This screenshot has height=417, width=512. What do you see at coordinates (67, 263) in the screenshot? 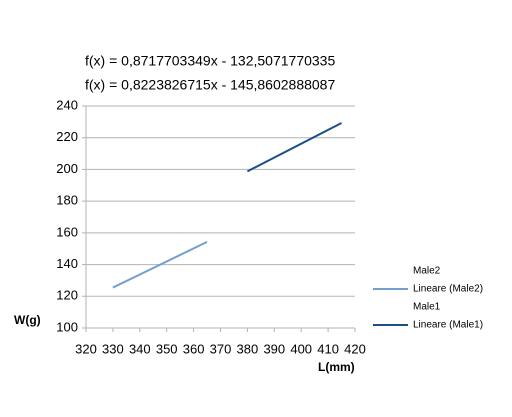
I see `y-tick-label: 140` at bounding box center [67, 263].